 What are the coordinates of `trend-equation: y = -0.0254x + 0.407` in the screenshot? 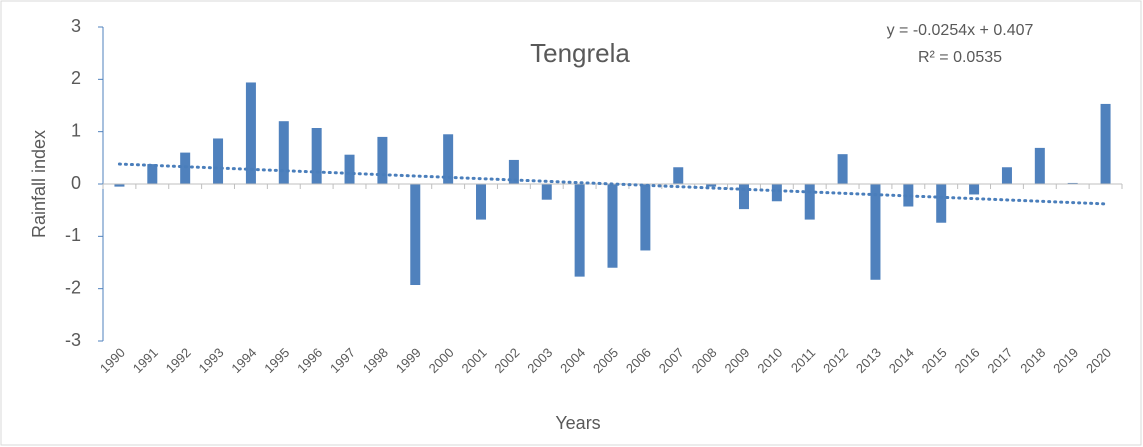 It's located at (960, 30).